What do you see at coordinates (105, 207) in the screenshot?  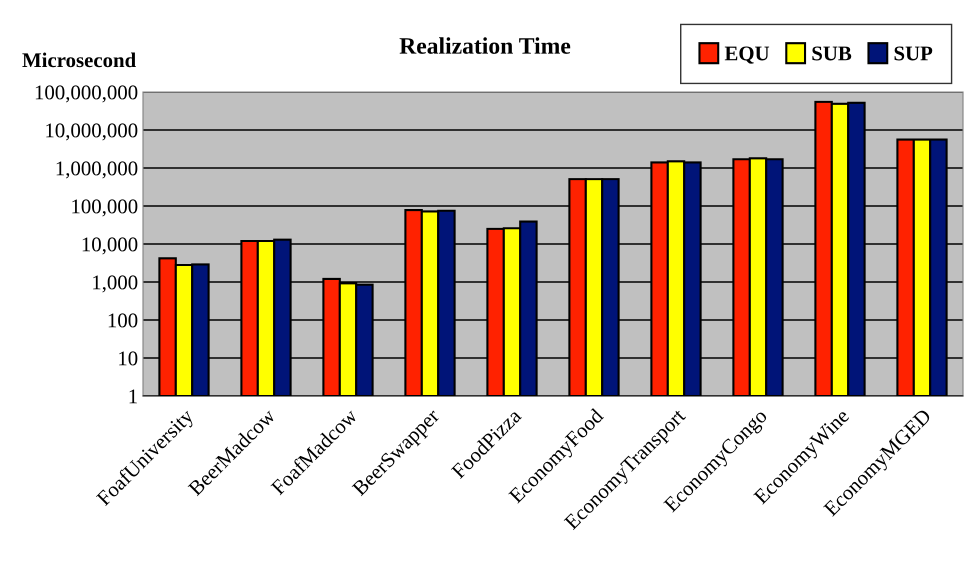 I see `y-tick-label: 100,000` at bounding box center [105, 207].